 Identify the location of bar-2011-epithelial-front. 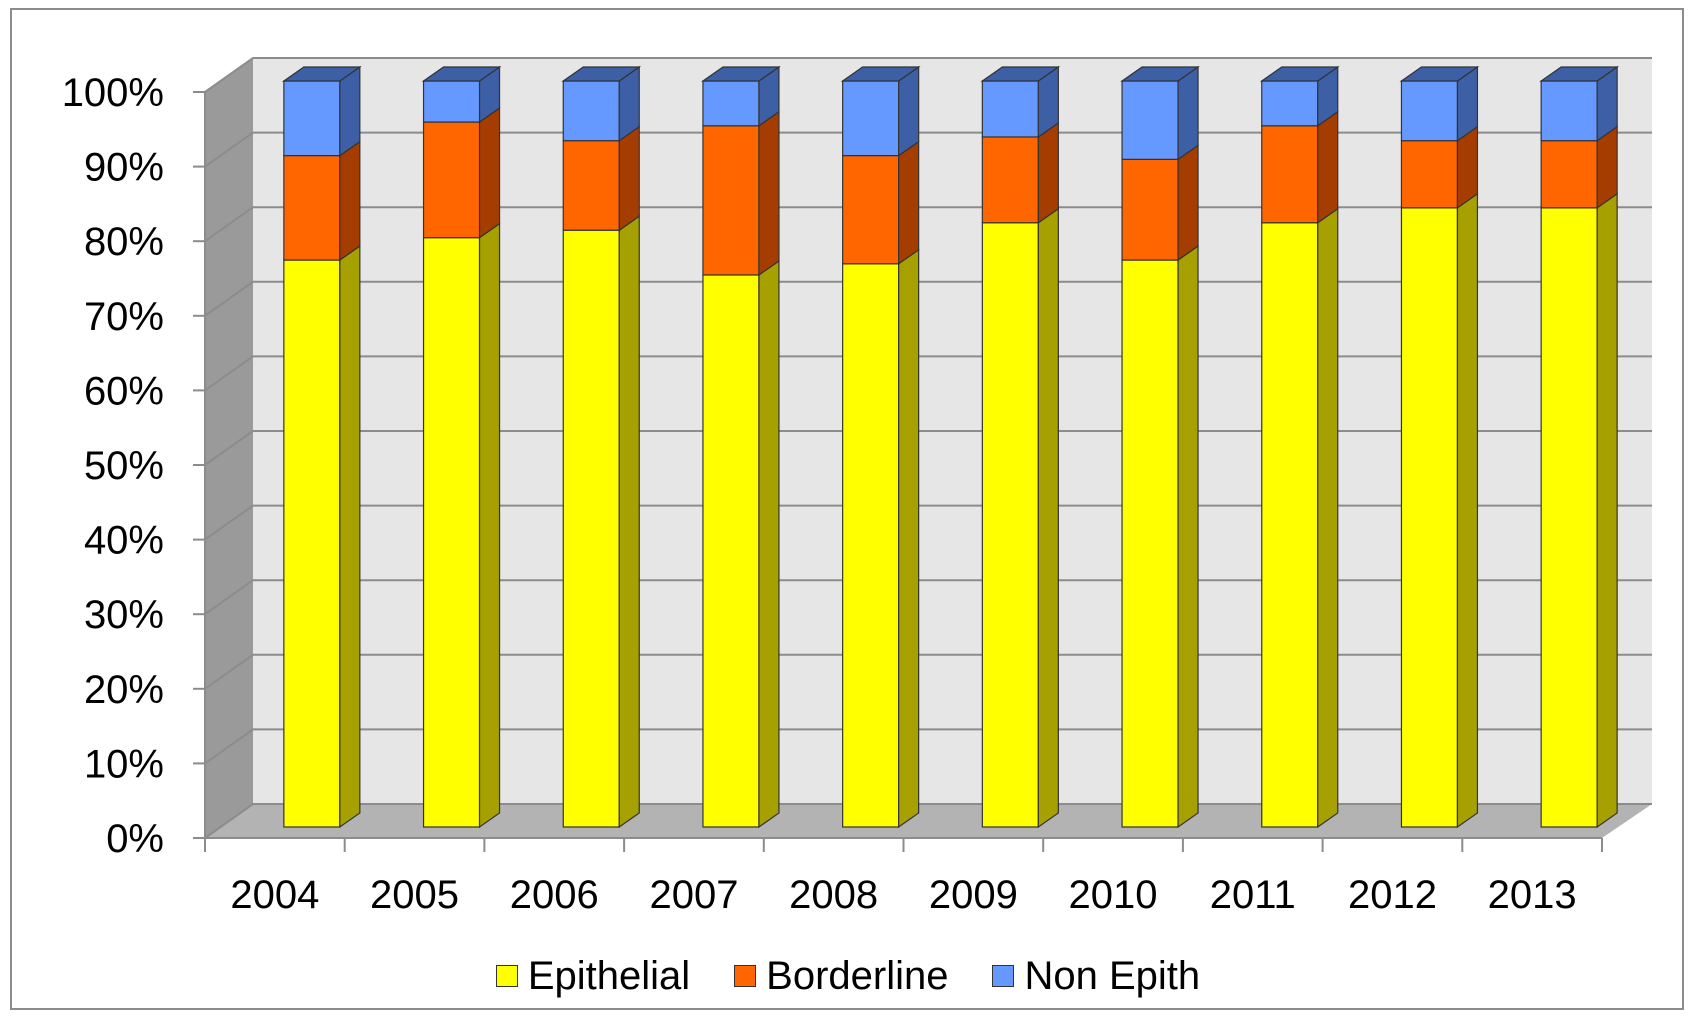
(1290, 525).